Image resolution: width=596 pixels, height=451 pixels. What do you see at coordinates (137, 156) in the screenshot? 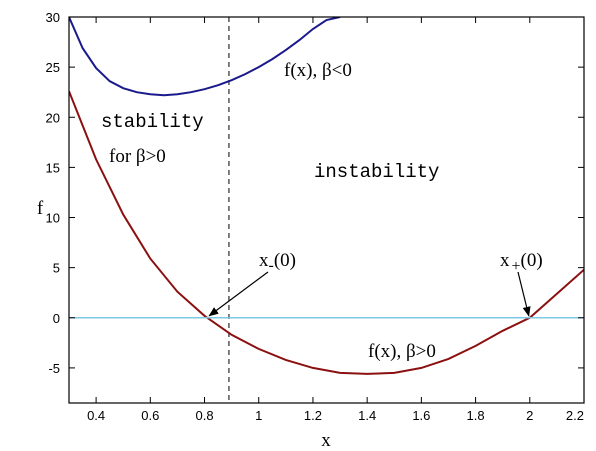
I see `stability-label-line2: for β>0` at bounding box center [137, 156].